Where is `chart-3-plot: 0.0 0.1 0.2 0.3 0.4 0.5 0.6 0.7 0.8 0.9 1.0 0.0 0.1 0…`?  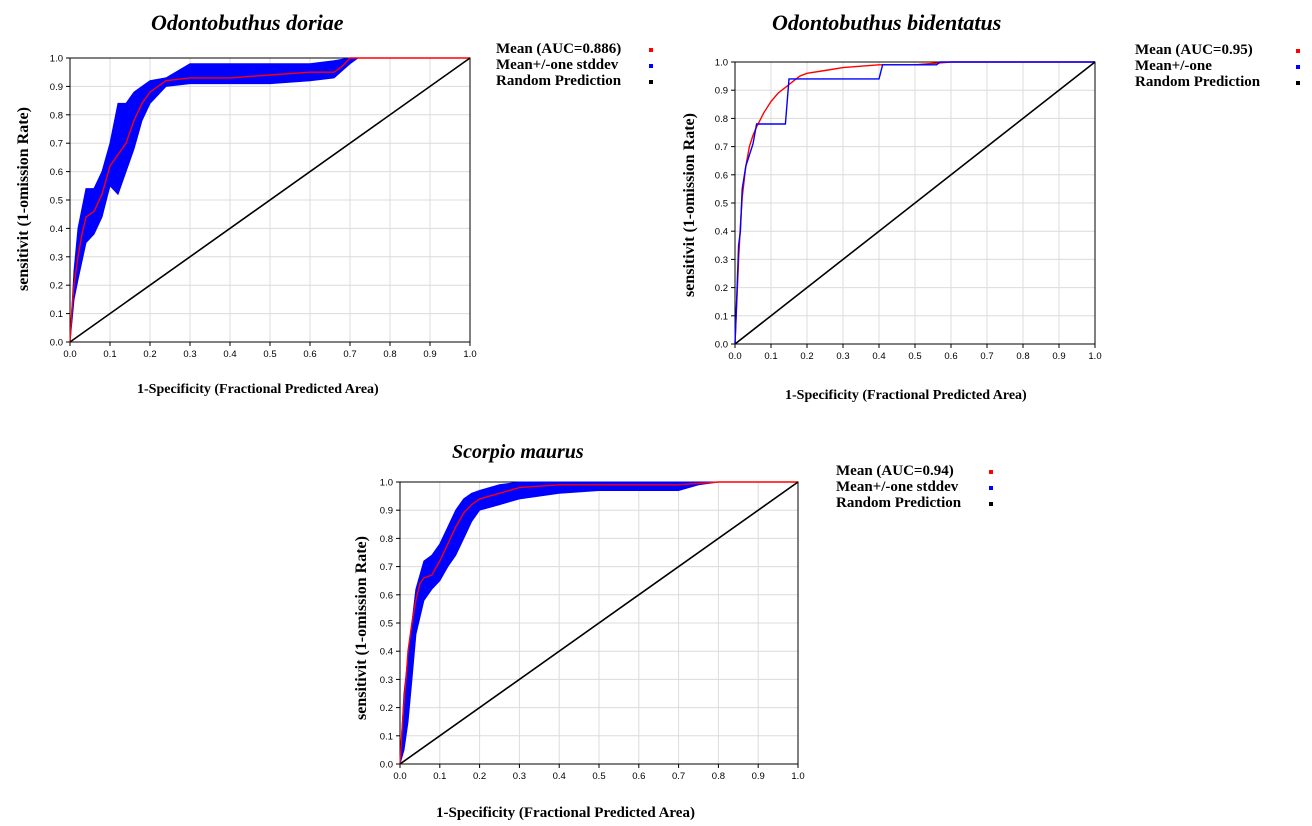
chart-3-plot: 0.0 0.1 0.2 0.3 0.4 0.5 0.6 0.7 0.8 0.9 1.0 0.0 0.1 0… is located at coordinates (592, 630).